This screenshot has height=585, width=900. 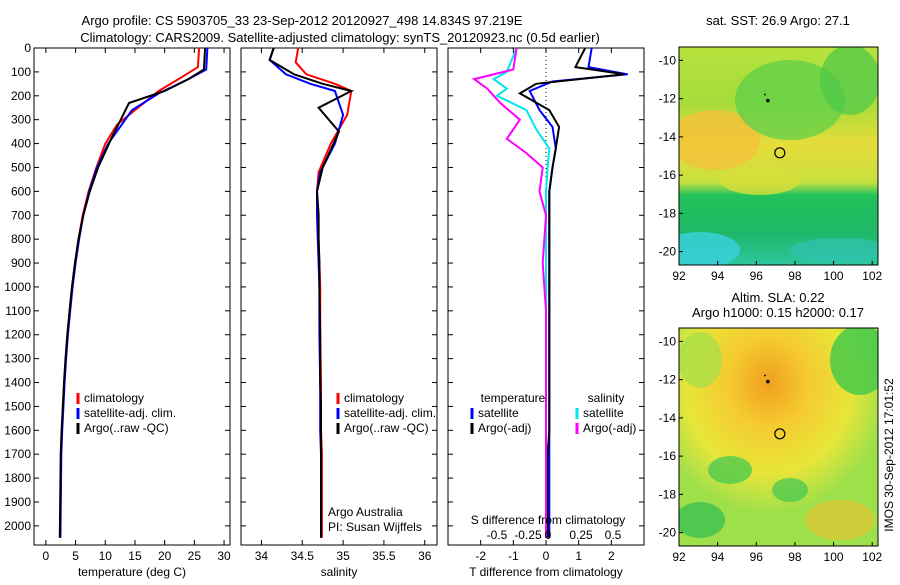 I want to click on sst_map-ytick-label: -12, so click(x=668, y=99).